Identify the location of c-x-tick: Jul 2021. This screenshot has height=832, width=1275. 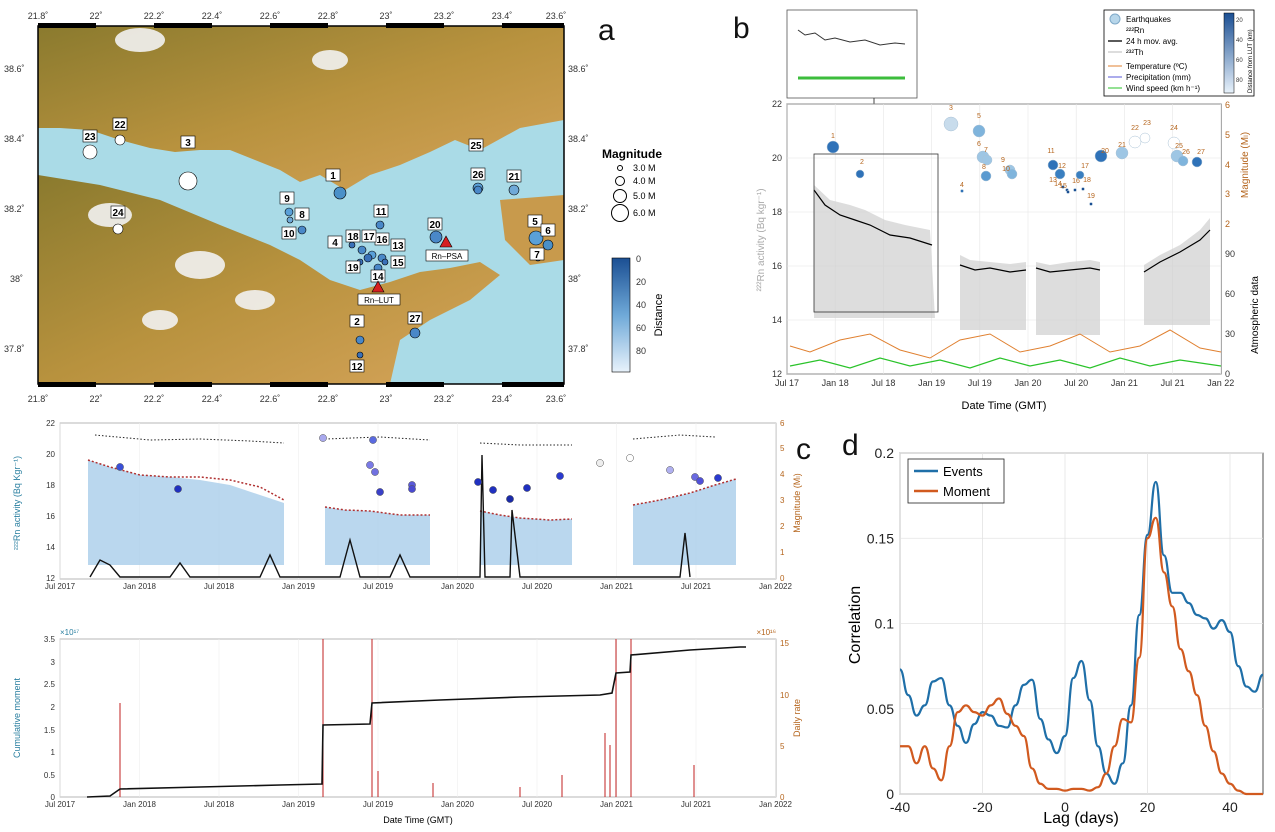
(696, 804).